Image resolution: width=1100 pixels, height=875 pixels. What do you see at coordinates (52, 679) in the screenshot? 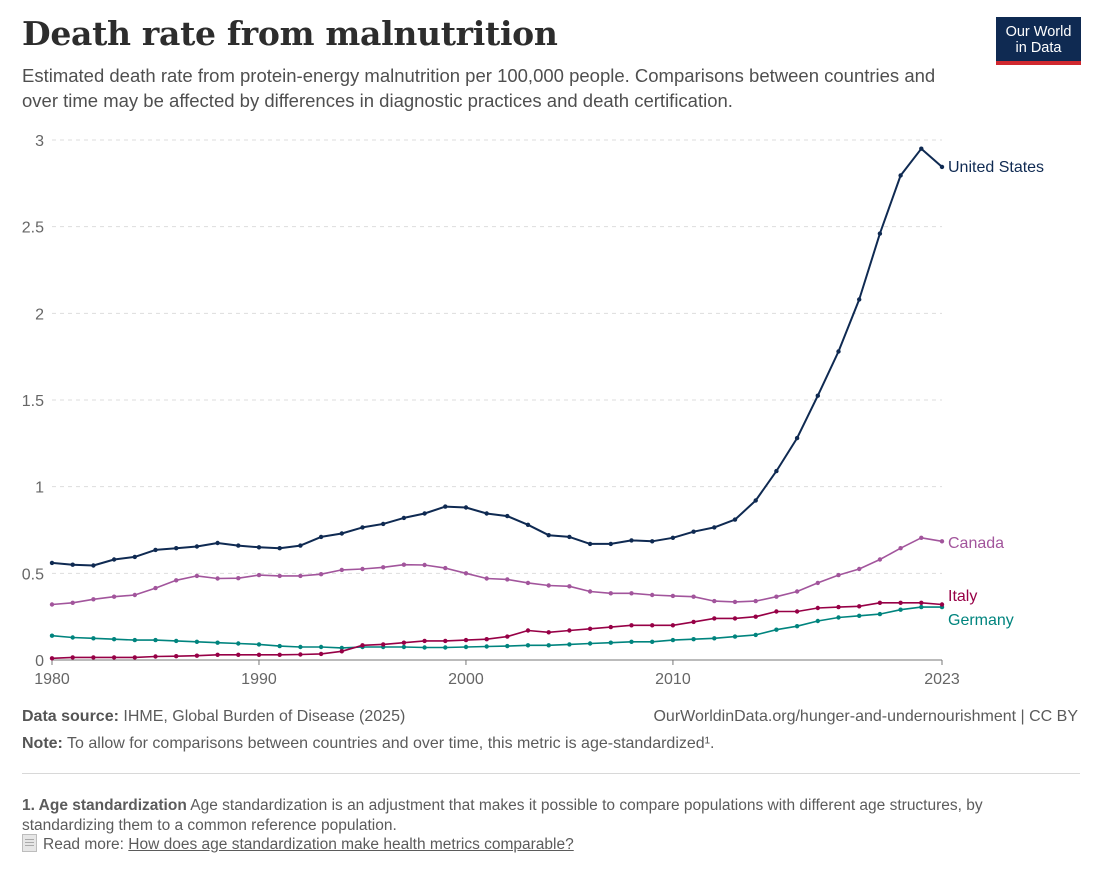
I see `x-tick-label: 1980` at bounding box center [52, 679].